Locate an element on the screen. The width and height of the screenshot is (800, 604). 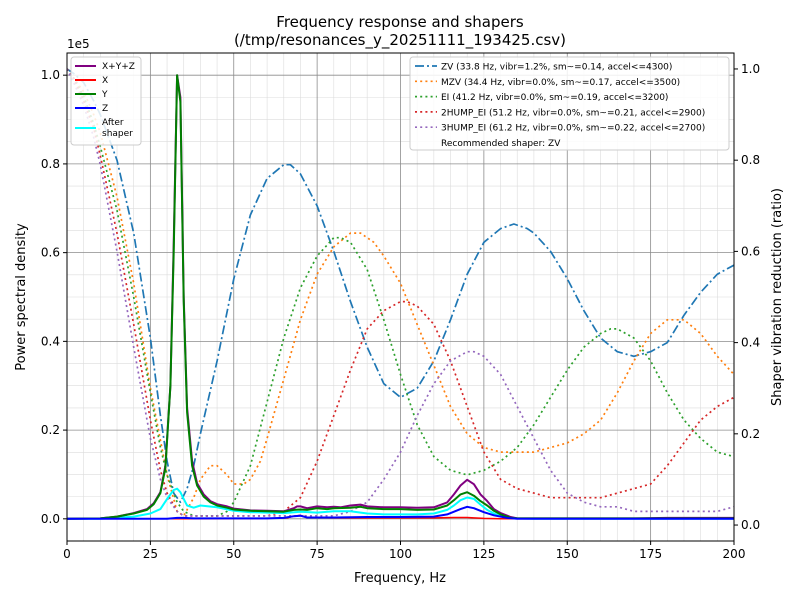
y-tick-label: 0.2 is located at coordinates (50, 430).